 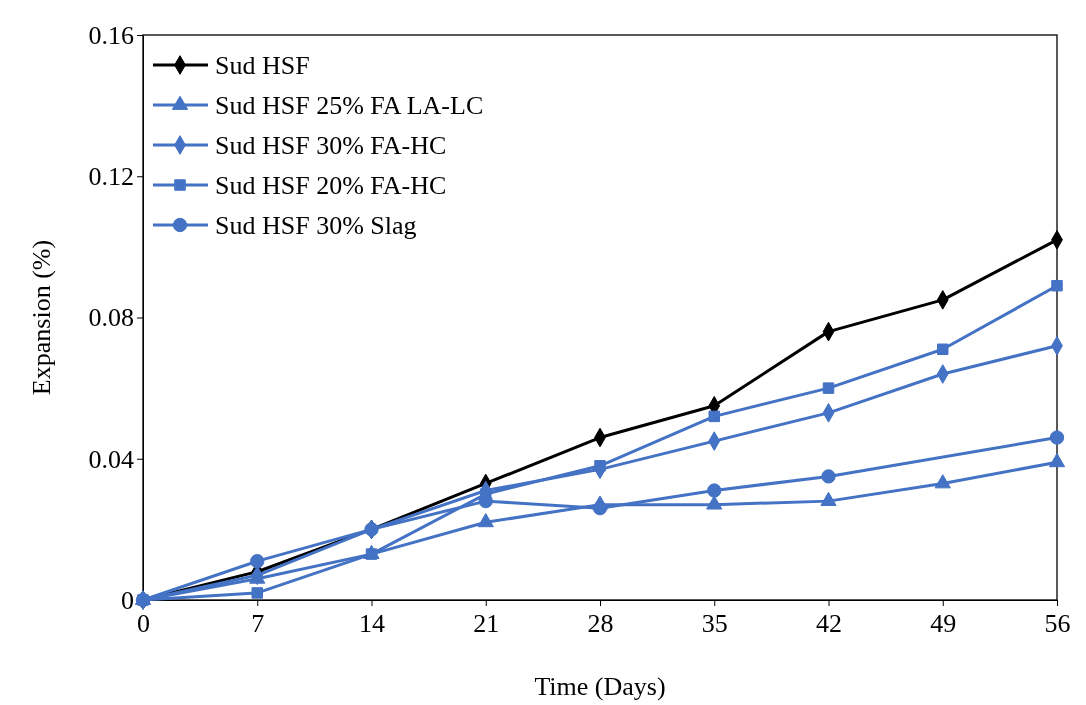 I want to click on y-tick-label: 0.12, so click(x=111, y=177).